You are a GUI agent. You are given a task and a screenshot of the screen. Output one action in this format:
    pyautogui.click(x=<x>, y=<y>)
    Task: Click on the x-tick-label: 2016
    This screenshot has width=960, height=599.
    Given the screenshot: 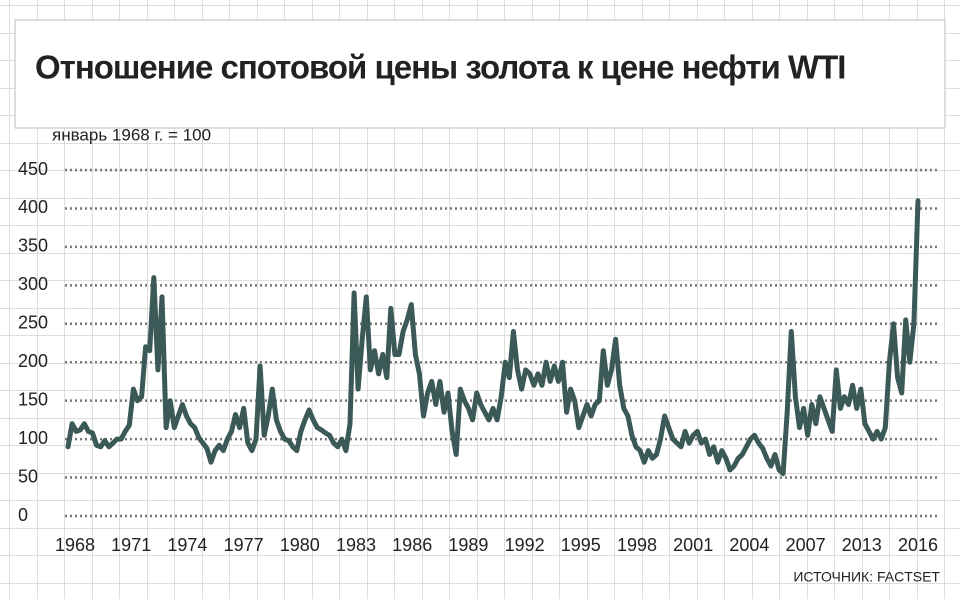 What is the action you would take?
    pyautogui.click(x=918, y=545)
    